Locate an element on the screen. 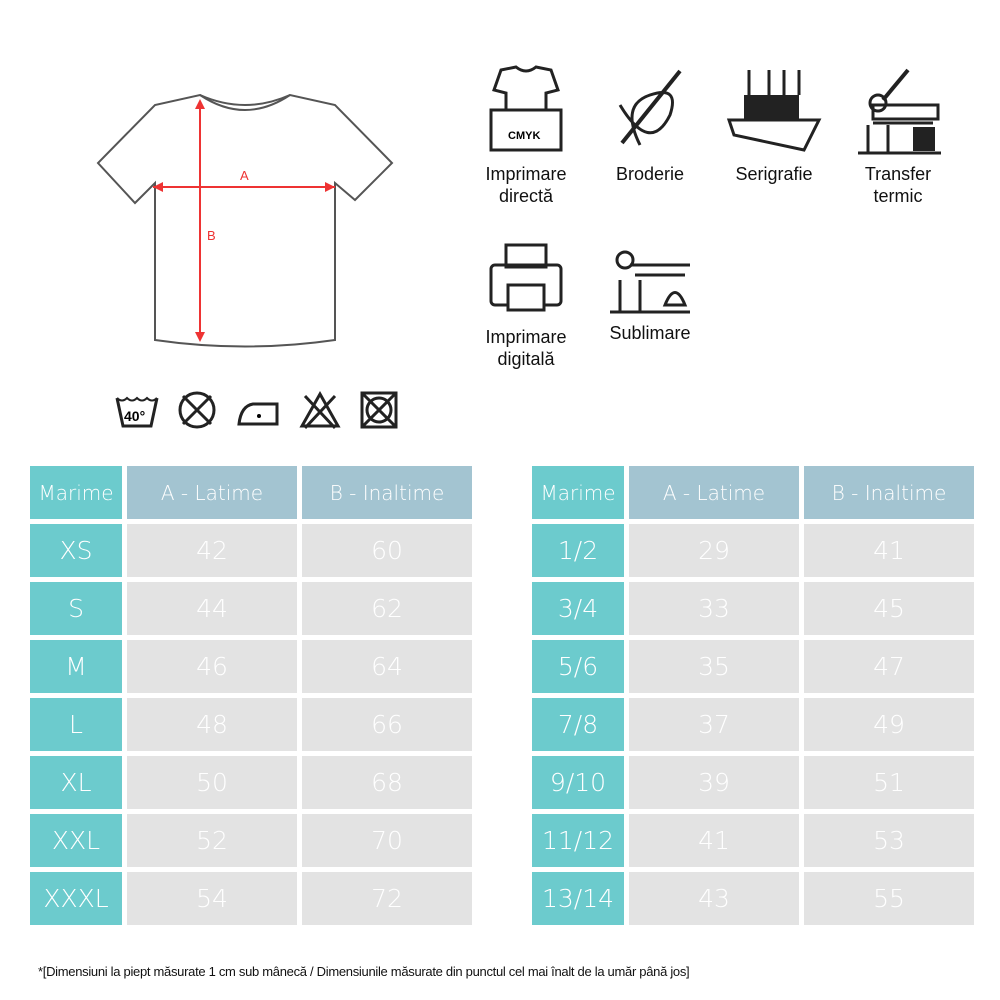 This screenshot has height=1000, width=1000. table-cell: 68 is located at coordinates (387, 782).